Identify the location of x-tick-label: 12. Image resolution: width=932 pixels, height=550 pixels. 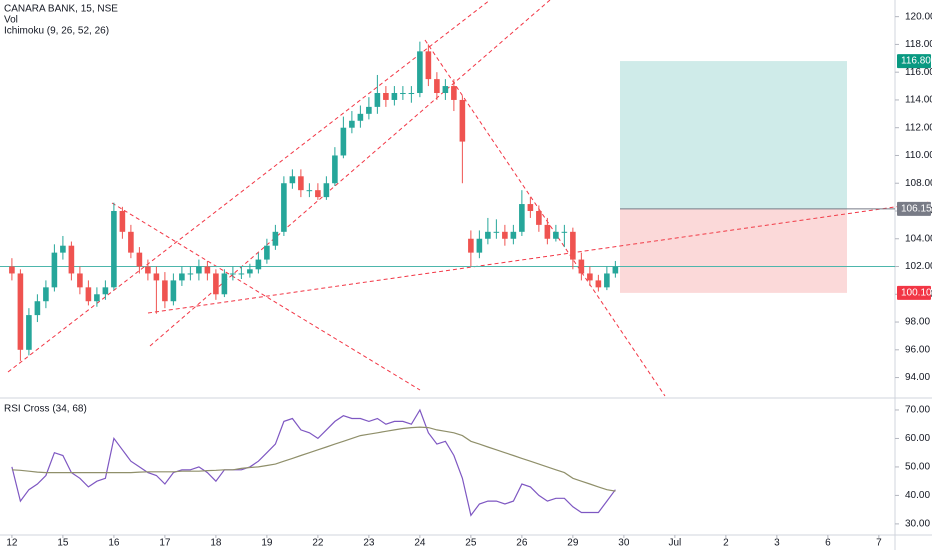
(12, 543).